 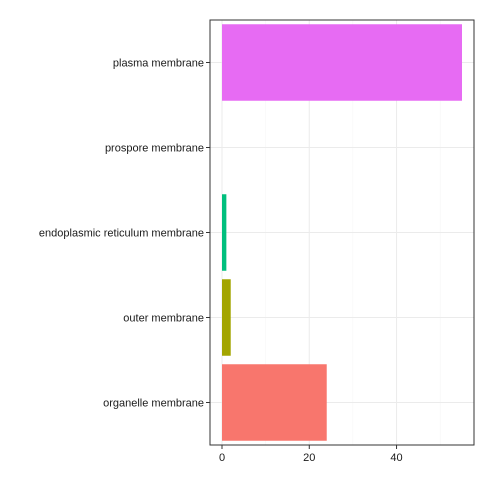 What do you see at coordinates (163, 319) in the screenshot?
I see `y-tick-label: outer membrane` at bounding box center [163, 319].